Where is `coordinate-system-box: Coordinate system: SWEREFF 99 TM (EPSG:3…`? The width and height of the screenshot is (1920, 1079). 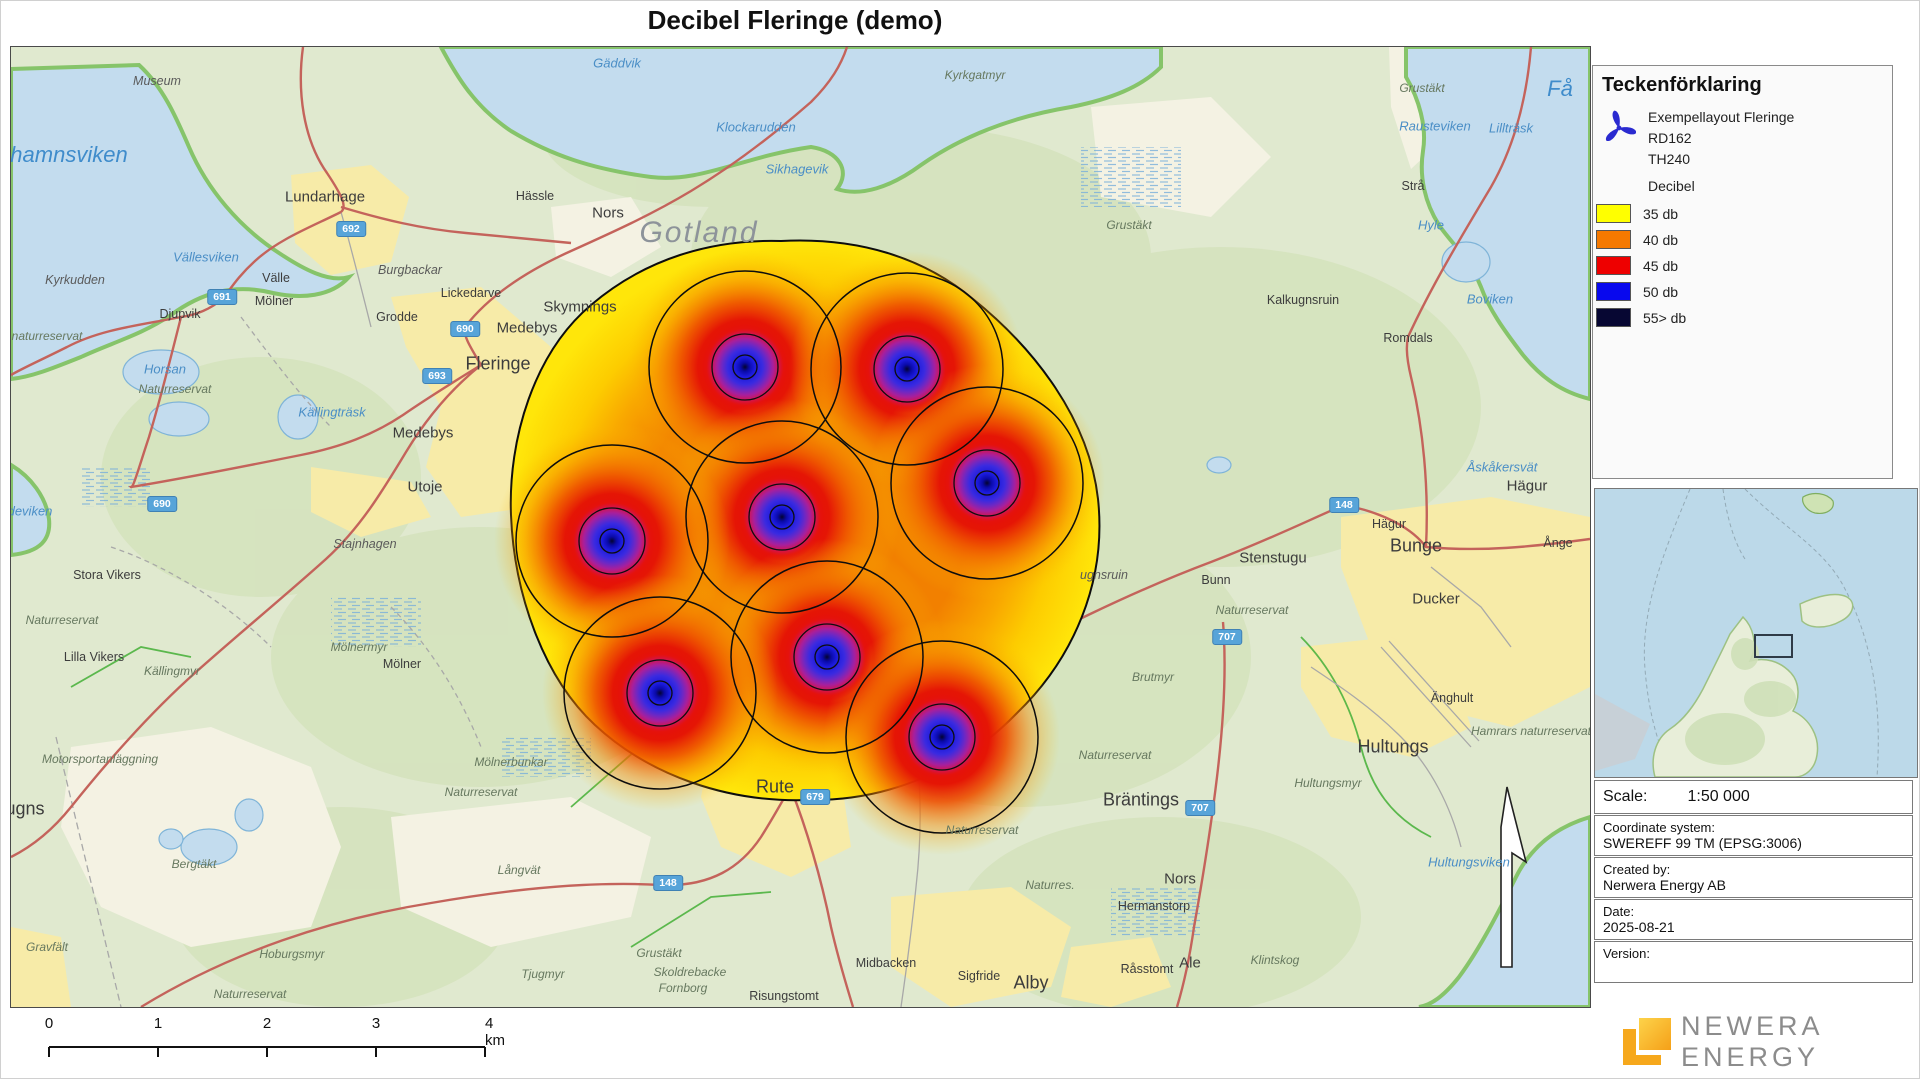
coordinate-system-box: Coordinate system: SWEREFF 99 TM (EPSG:3… is located at coordinates (1753, 835).